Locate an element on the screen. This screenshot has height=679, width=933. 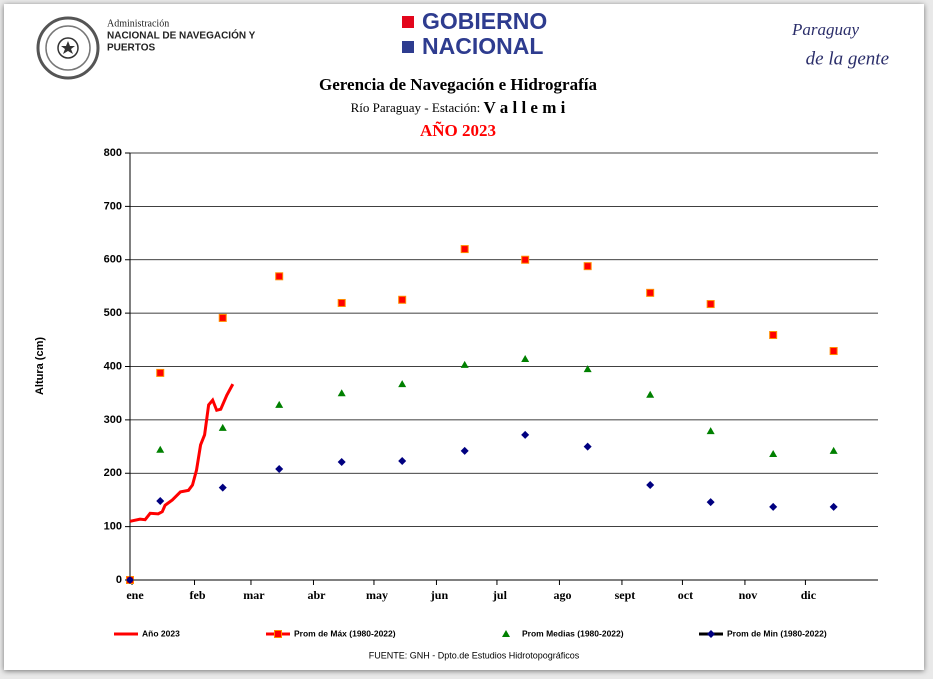
subtitle-text: Río Paraguay - Estación: is located at coordinates (417, 107).